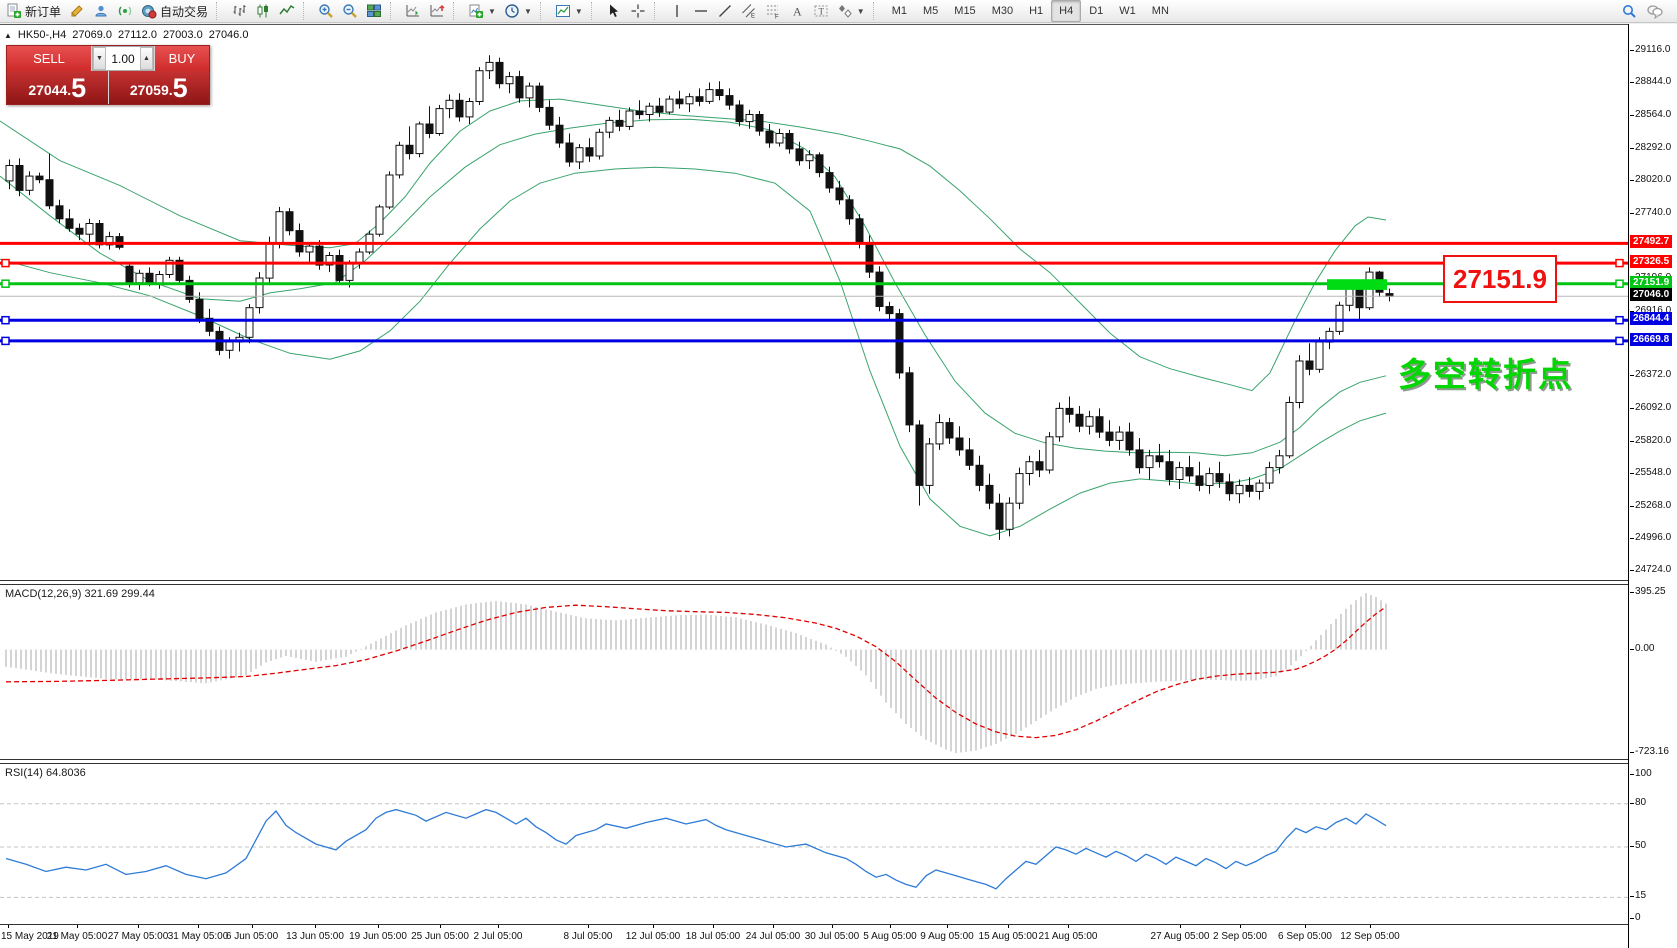  What do you see at coordinates (1500, 279) in the screenshot?
I see `price-callout-box: 27151.9` at bounding box center [1500, 279].